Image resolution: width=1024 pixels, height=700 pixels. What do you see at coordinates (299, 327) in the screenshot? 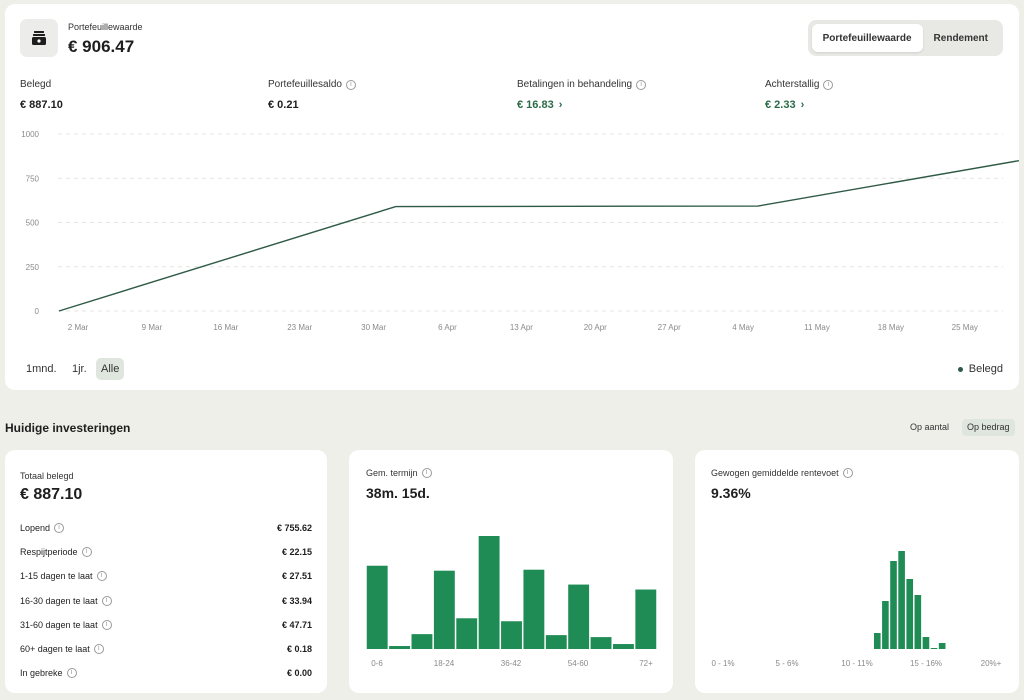
I see `x-tick-label: 23 Mar` at bounding box center [299, 327].